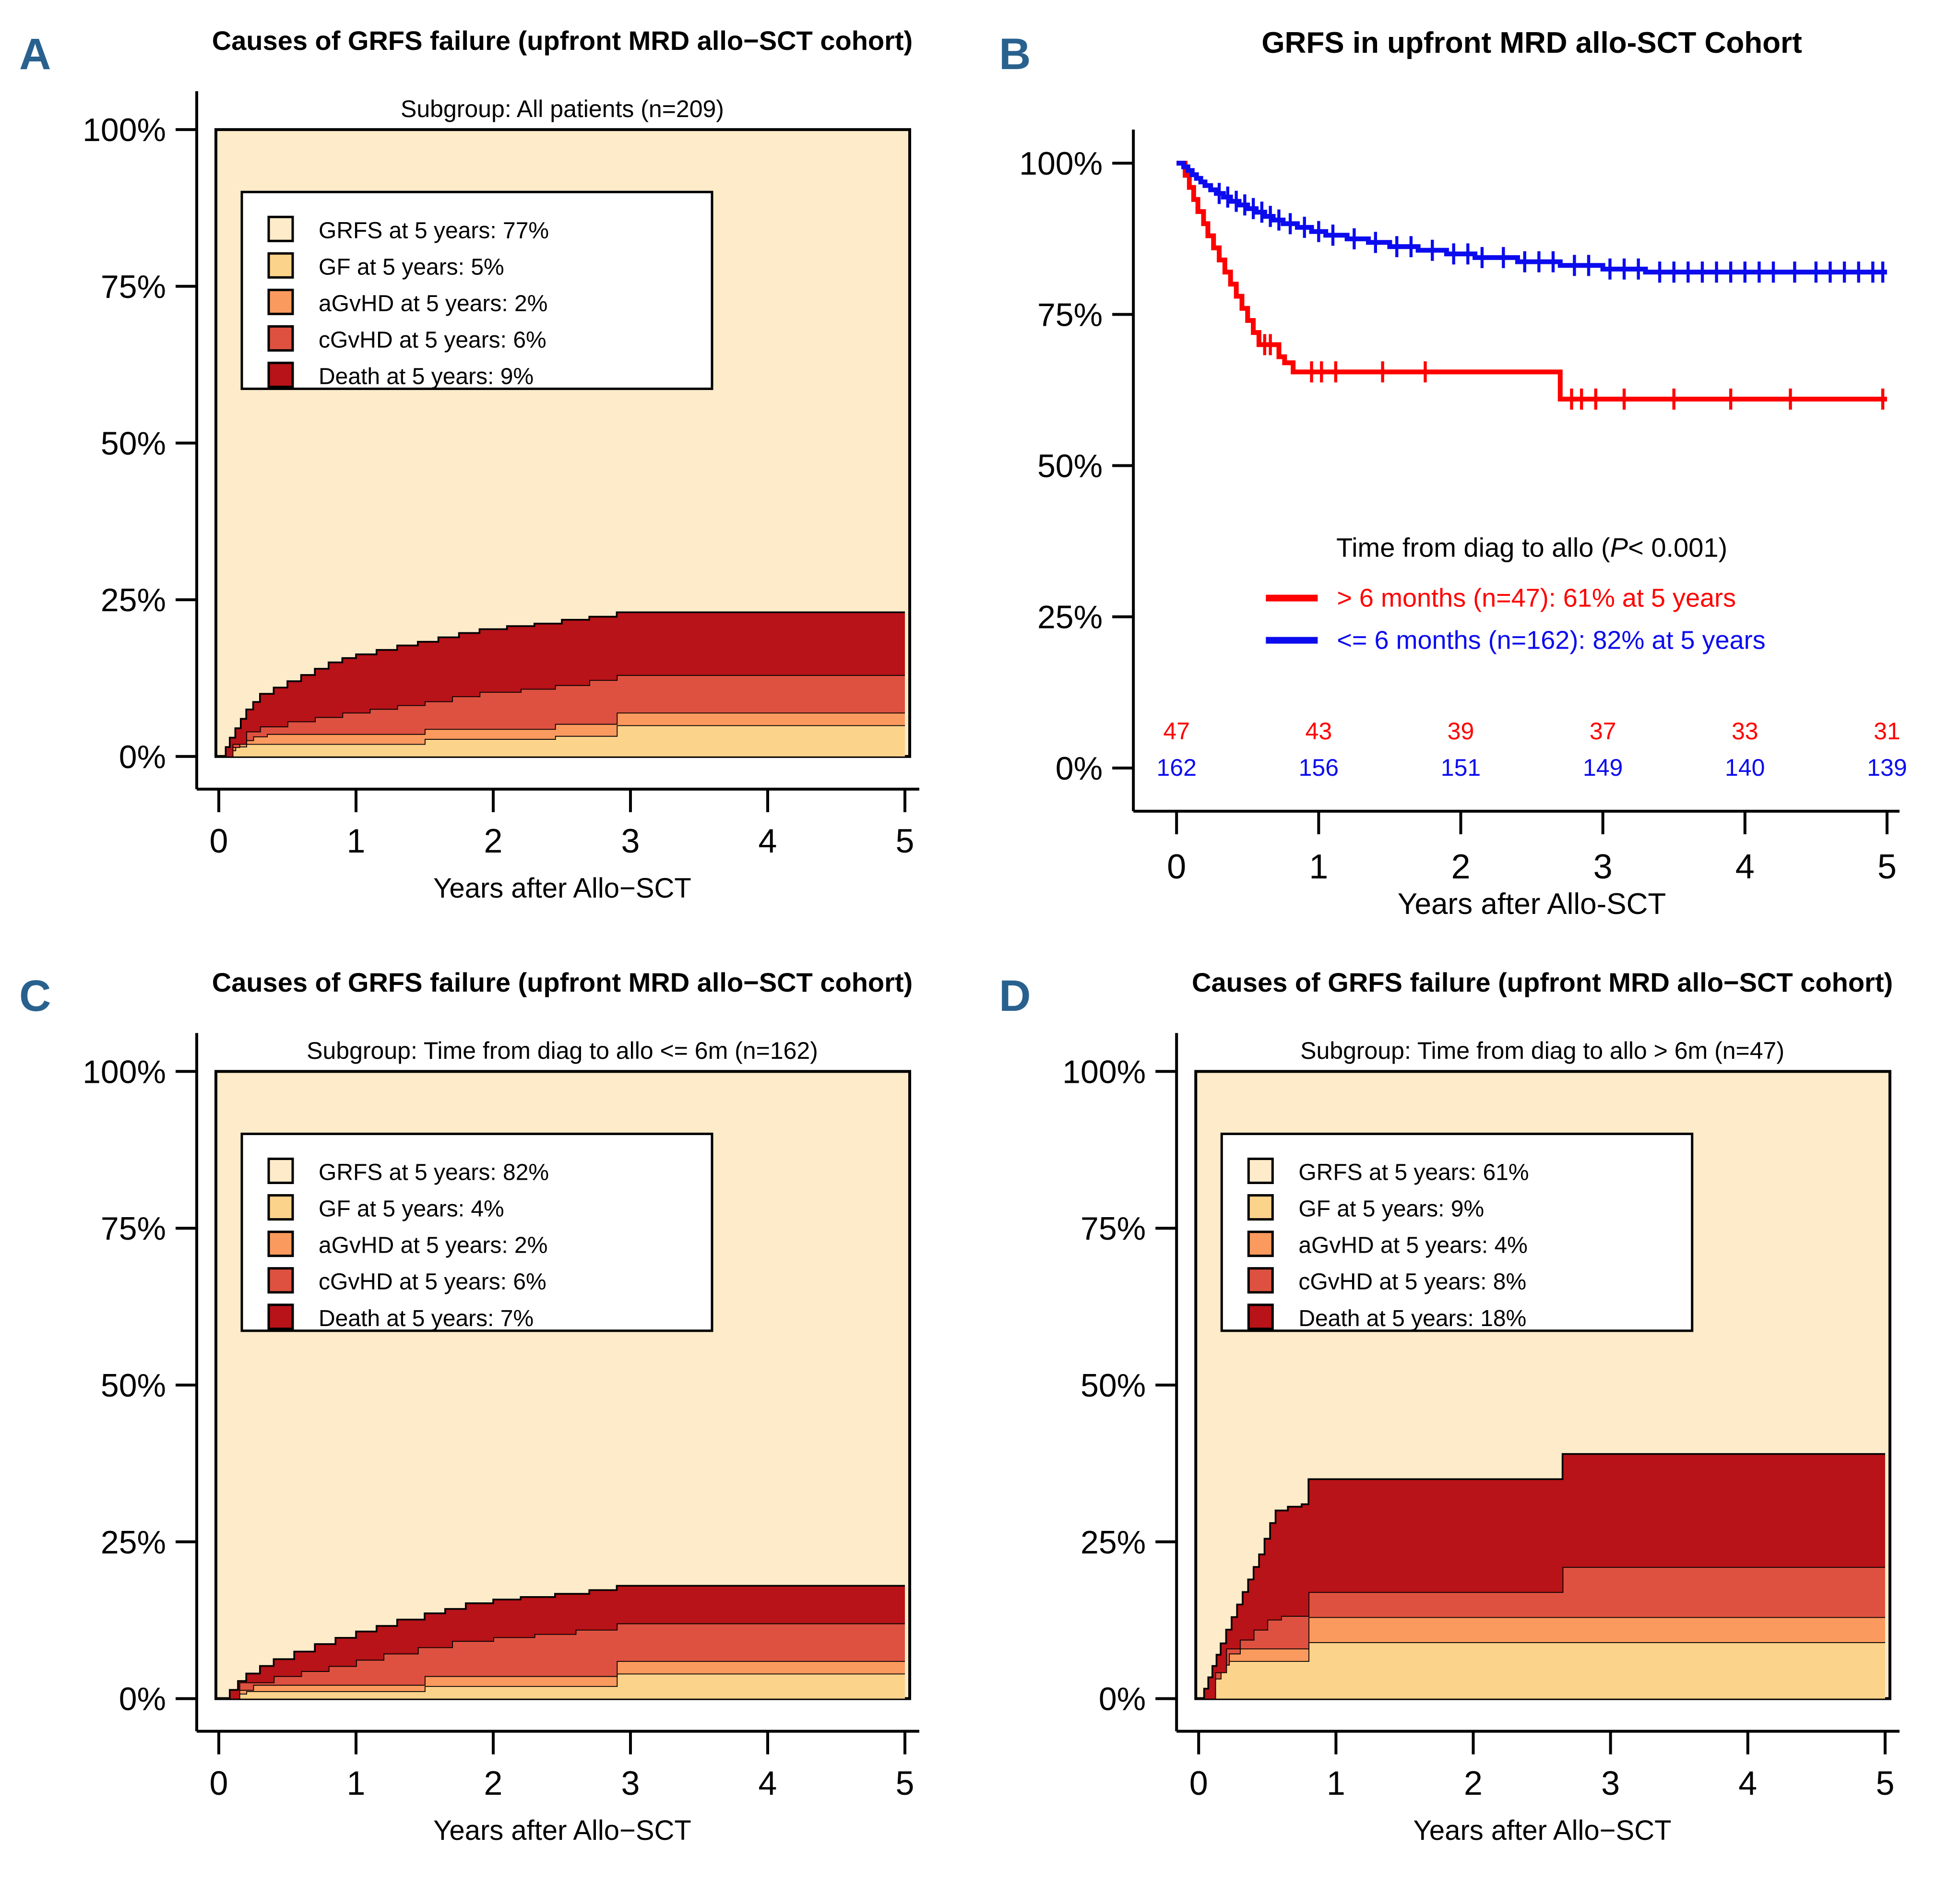 The width and height of the screenshot is (1960, 1884). I want to click on legend-label: Death at 5 years: 9%, so click(426, 376).